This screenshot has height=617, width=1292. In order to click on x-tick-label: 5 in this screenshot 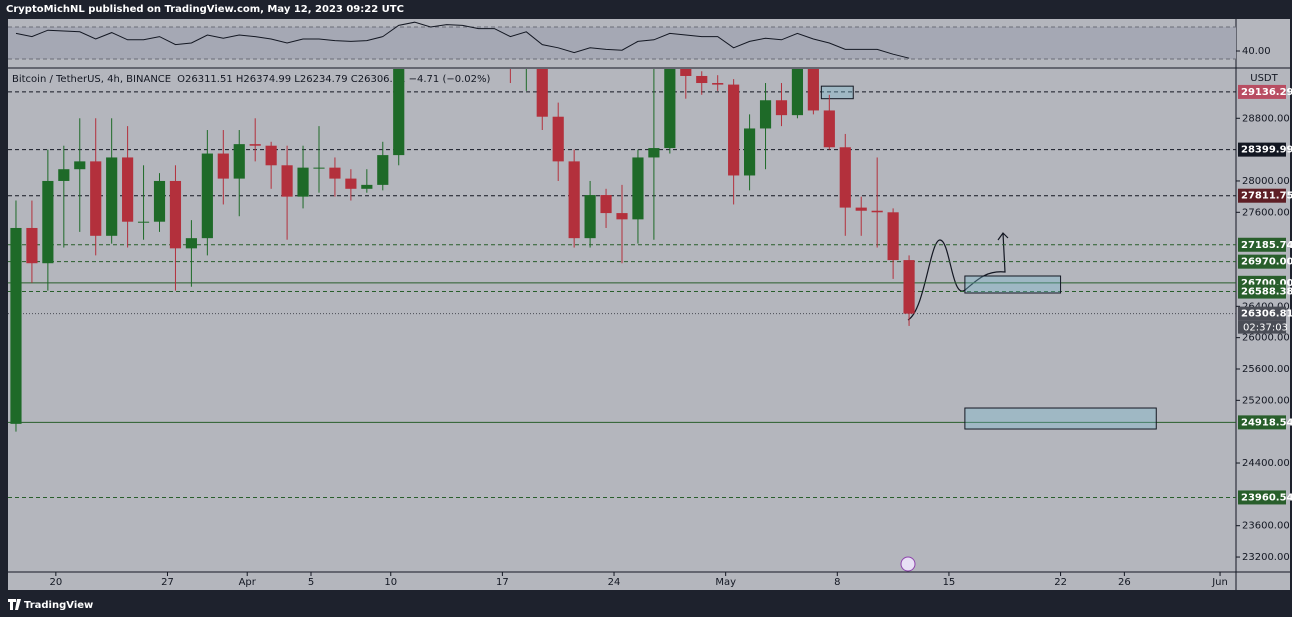, I will do `click(311, 582)`.